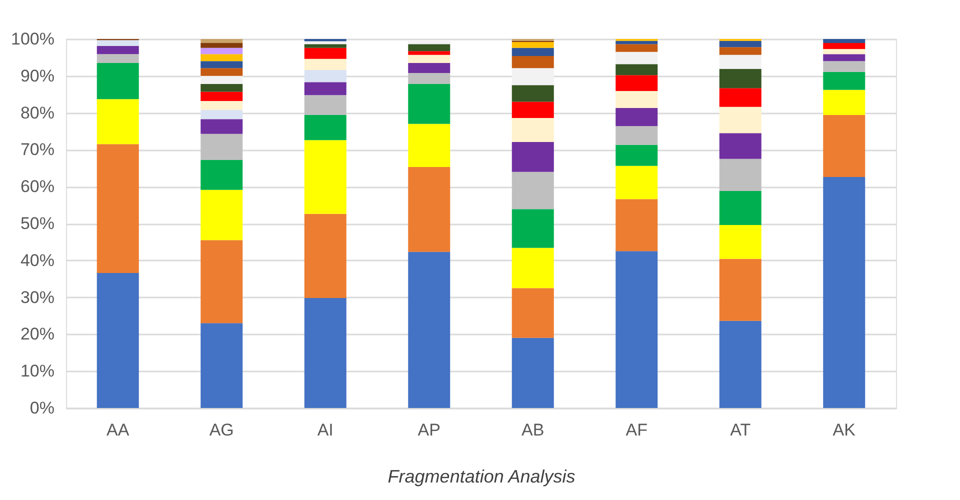 This screenshot has height=500, width=960. What do you see at coordinates (37, 334) in the screenshot?
I see `y-tick-label: 20%` at bounding box center [37, 334].